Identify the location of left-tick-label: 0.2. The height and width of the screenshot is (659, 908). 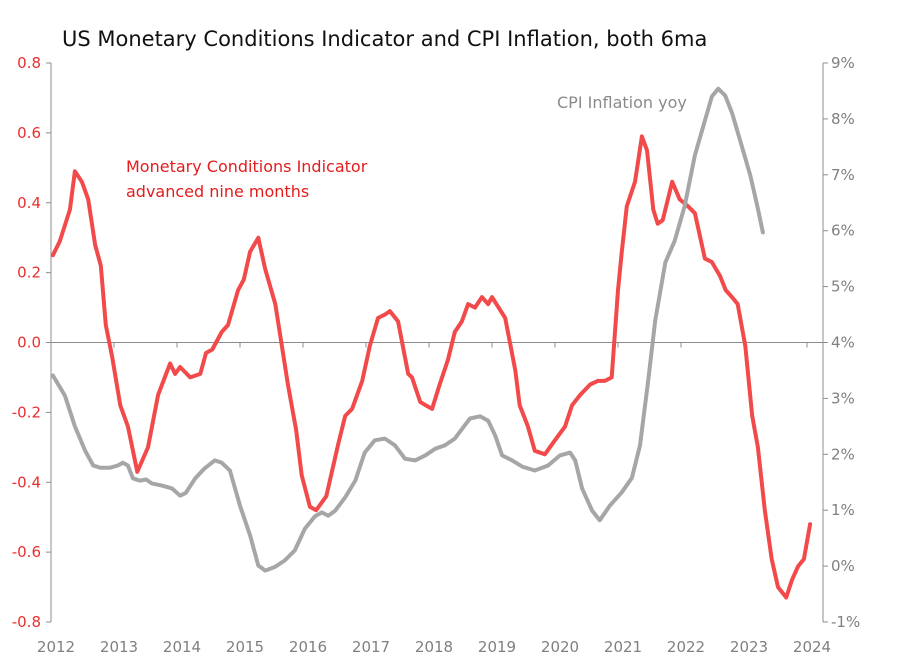
(29, 273).